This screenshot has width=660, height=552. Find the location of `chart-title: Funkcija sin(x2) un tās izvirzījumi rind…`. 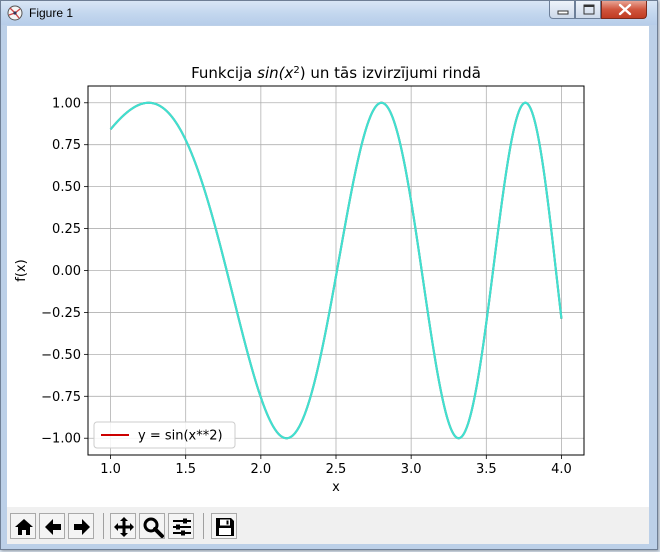

chart-title: Funkcija sin(x2) un tās izvirzījumi rind… is located at coordinates (336, 73).